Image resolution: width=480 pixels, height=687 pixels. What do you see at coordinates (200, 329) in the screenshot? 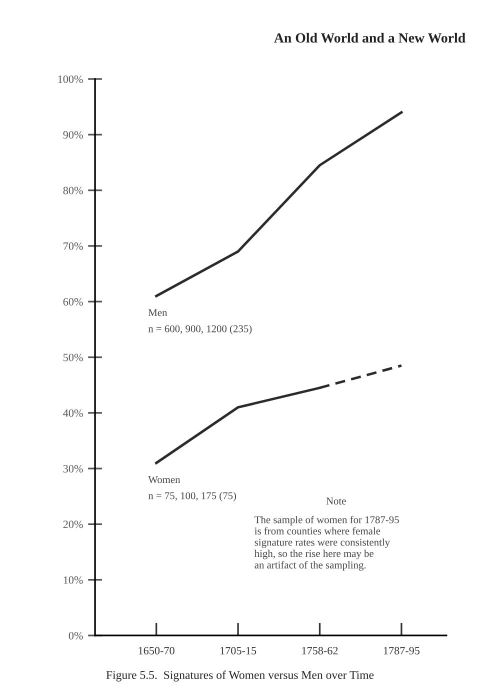
I see `annotation: n = 600, 900, 1200 (235)` at bounding box center [200, 329].